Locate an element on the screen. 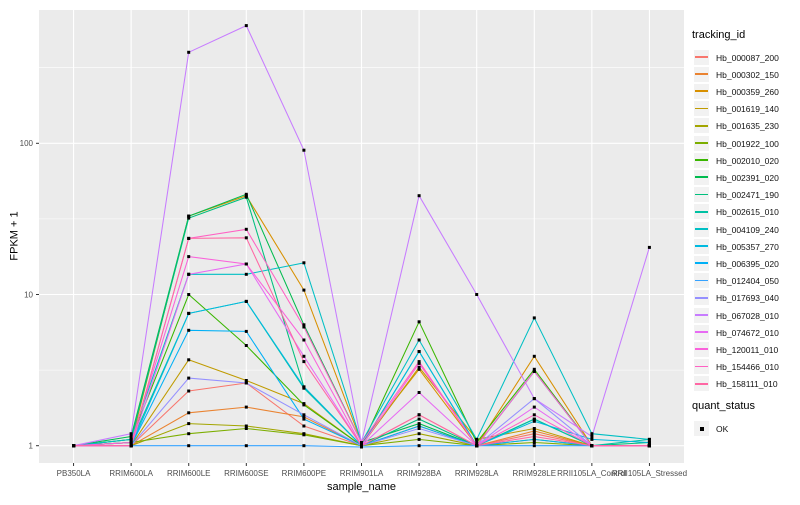 Image resolution: width=800 pixels, height=505 pixels. x-tick-label: RRII105LA_Control is located at coordinates (592, 473).